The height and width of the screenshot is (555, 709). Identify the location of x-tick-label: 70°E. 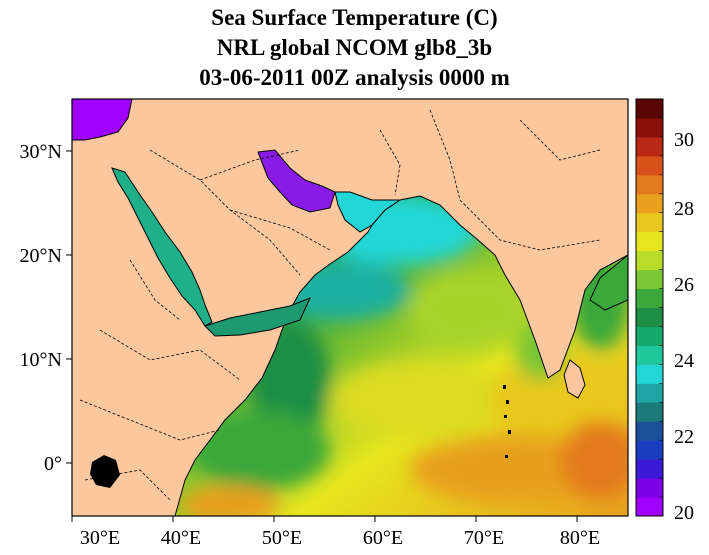
(484, 538).